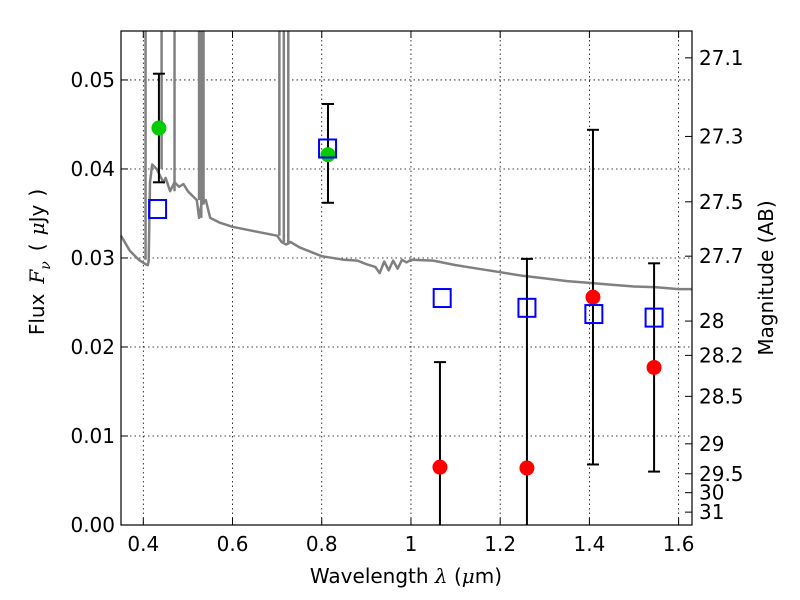 The width and height of the screenshot is (800, 600). I want to click on x-axis-title: Wavelength λ (μm), so click(406, 576).